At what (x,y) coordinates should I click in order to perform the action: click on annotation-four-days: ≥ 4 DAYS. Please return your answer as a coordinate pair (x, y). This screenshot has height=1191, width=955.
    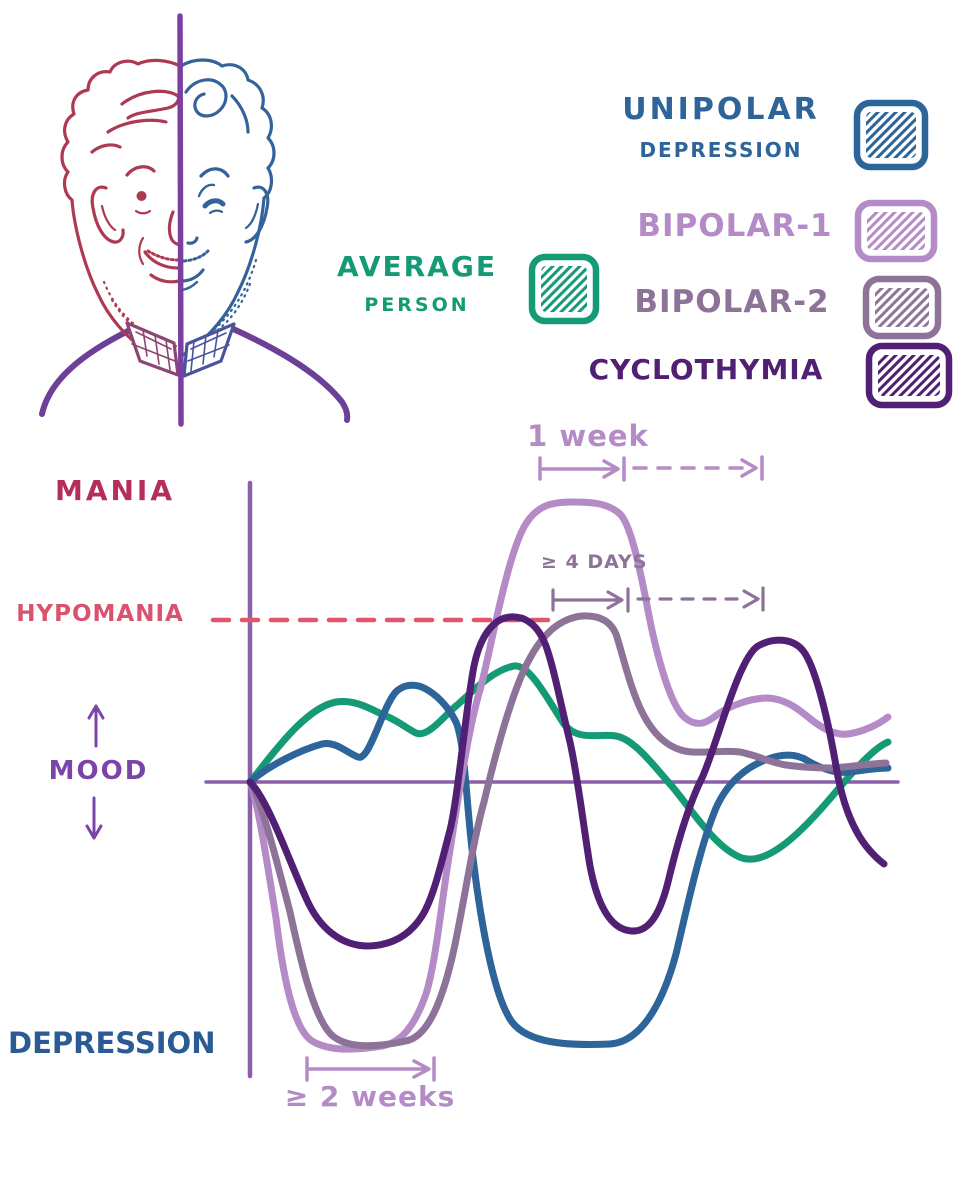
    Looking at the image, I should click on (594, 562).